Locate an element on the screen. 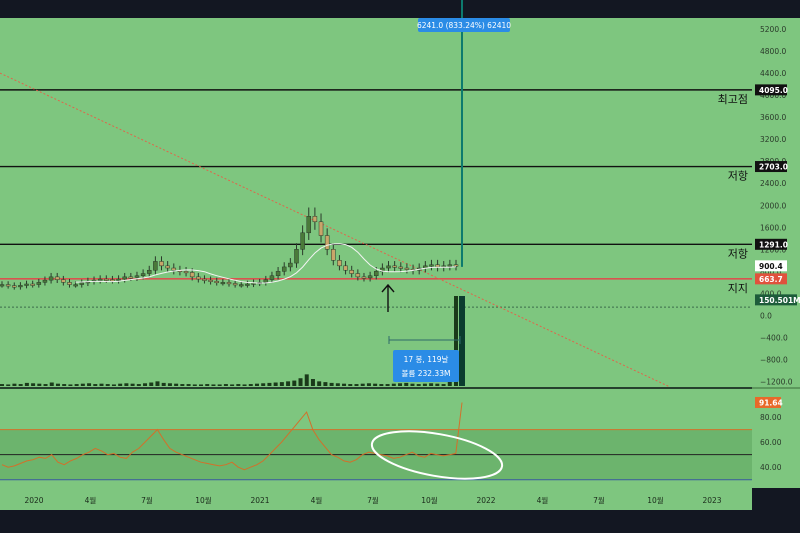 Image resolution: width=800 pixels, height=533 pixels. time-axis-bg is located at coordinates (376, 499).